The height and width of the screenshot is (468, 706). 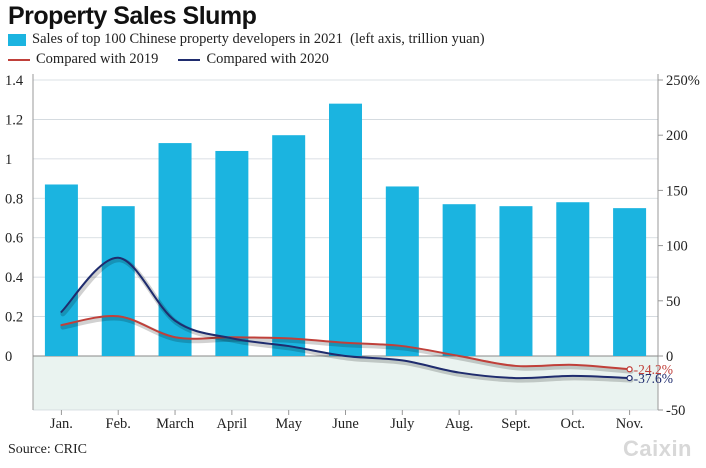 What do you see at coordinates (653, 369) in the screenshot?
I see `series-end-label-0: -24.2%` at bounding box center [653, 369].